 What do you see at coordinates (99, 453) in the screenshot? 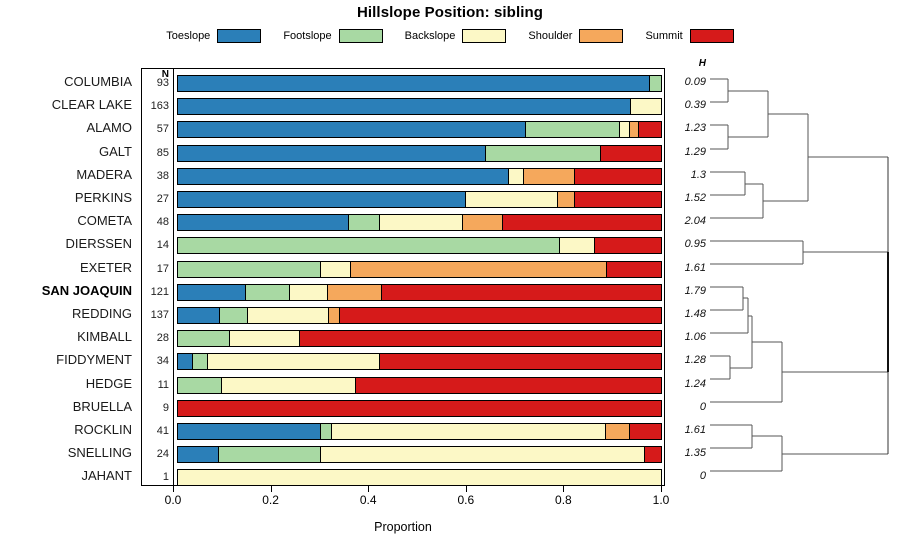
I see `row-label-snelling: SNELLING` at bounding box center [99, 453].